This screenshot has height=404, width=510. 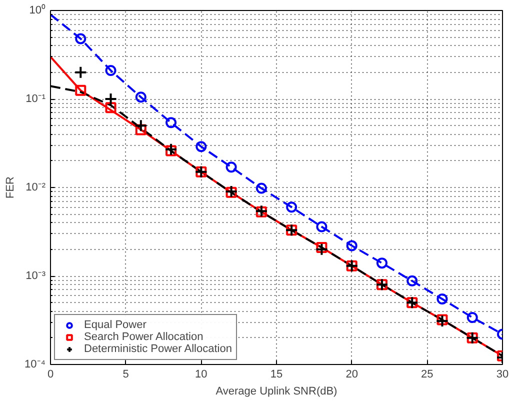 What do you see at coordinates (36, 188) in the screenshot?
I see `y-tick-label: 10⁻²` at bounding box center [36, 188].